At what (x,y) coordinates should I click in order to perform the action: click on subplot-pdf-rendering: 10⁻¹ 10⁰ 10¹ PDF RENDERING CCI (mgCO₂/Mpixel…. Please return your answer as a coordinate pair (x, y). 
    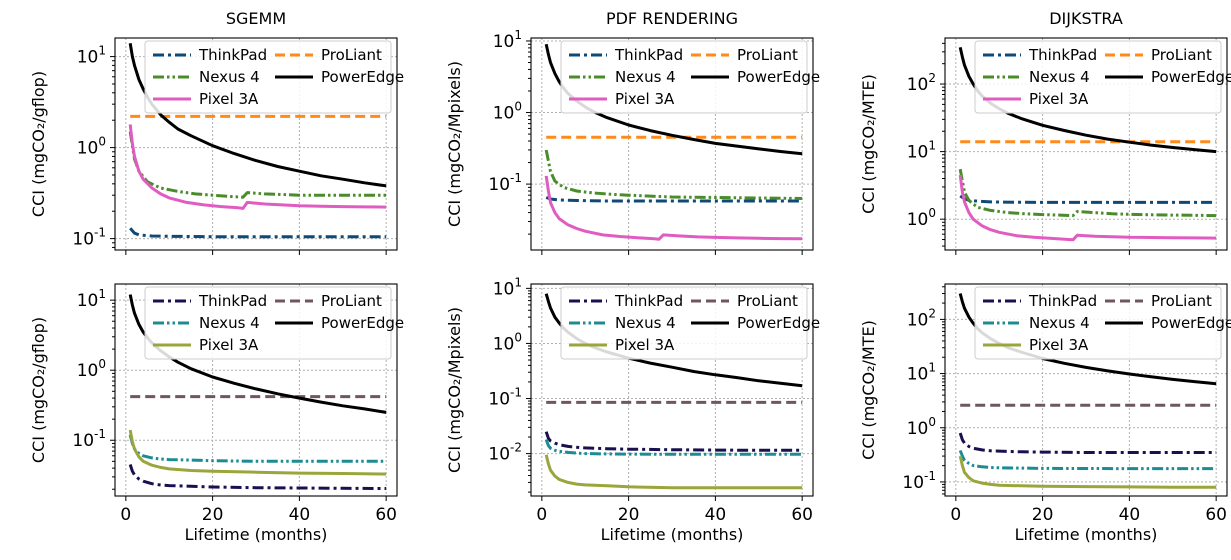
    Looking at the image, I should click on (632, 132).